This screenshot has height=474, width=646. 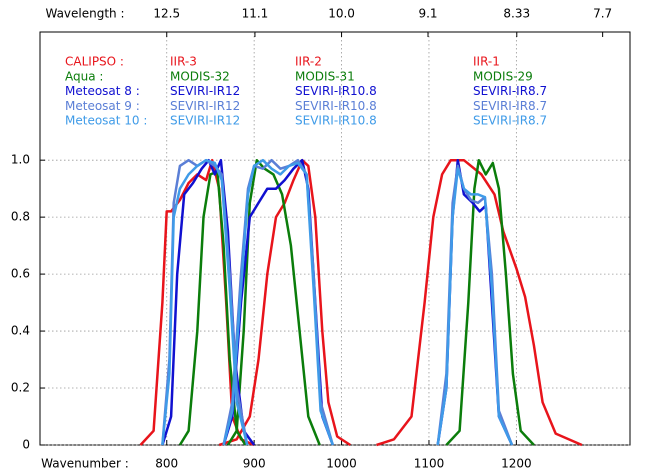 What do you see at coordinates (106, 121) in the screenshot?
I see `legend-label: Meteosat 10 :` at bounding box center [106, 121].